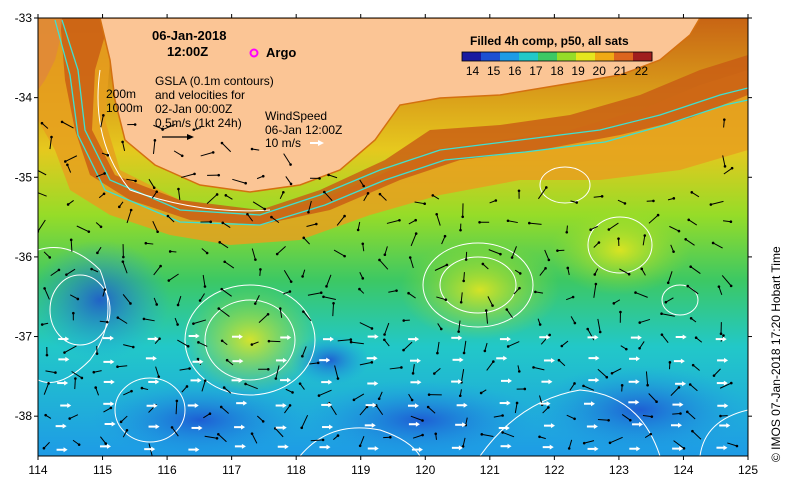 This screenshot has height=492, width=790. What do you see at coordinates (24, 257) in the screenshot?
I see `y-tick-label: -36` at bounding box center [24, 257].